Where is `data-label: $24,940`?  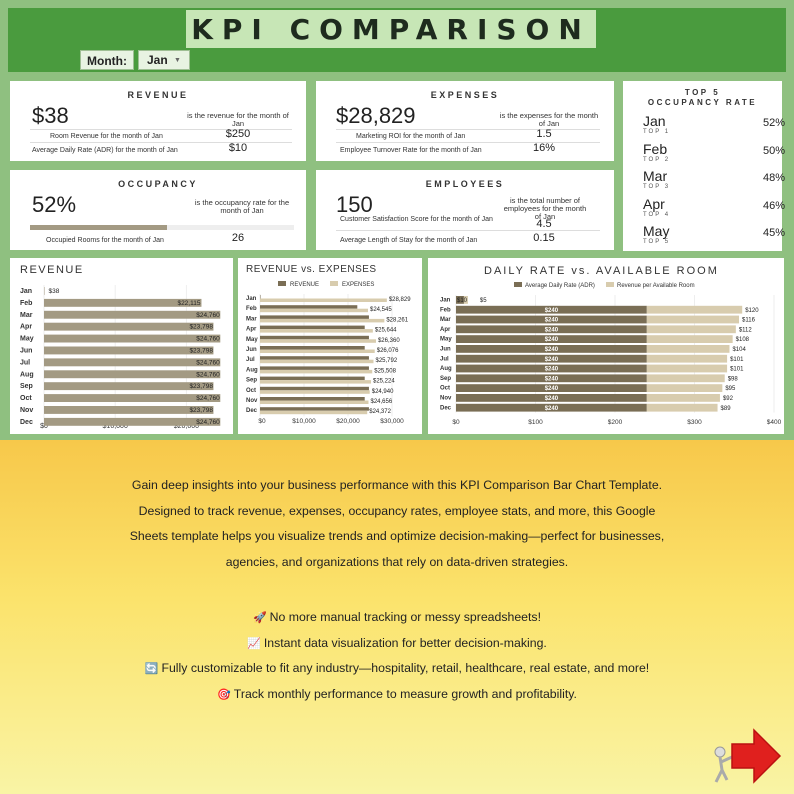
data-label: $24,940 is located at coordinates (383, 392).